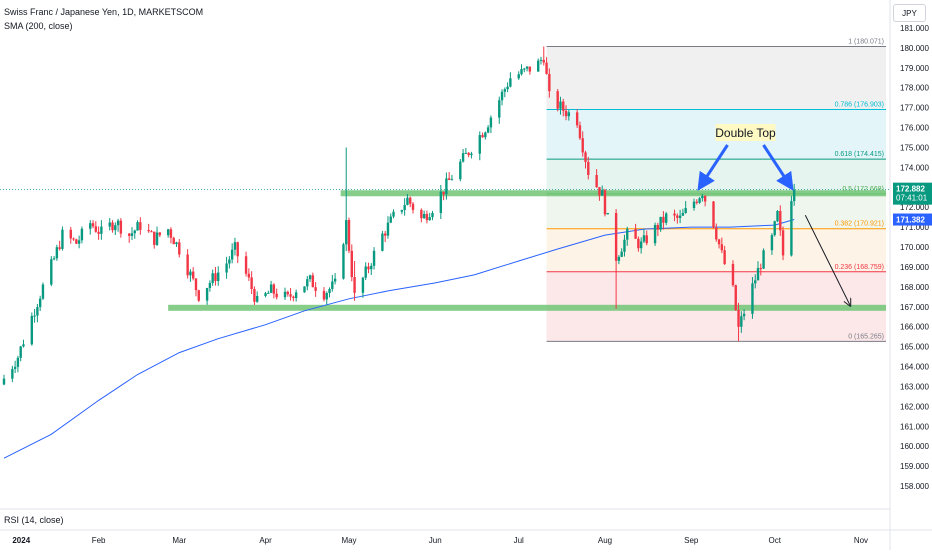 The width and height of the screenshot is (932, 555). I want to click on price-tick-label: 174.000, so click(914, 167).